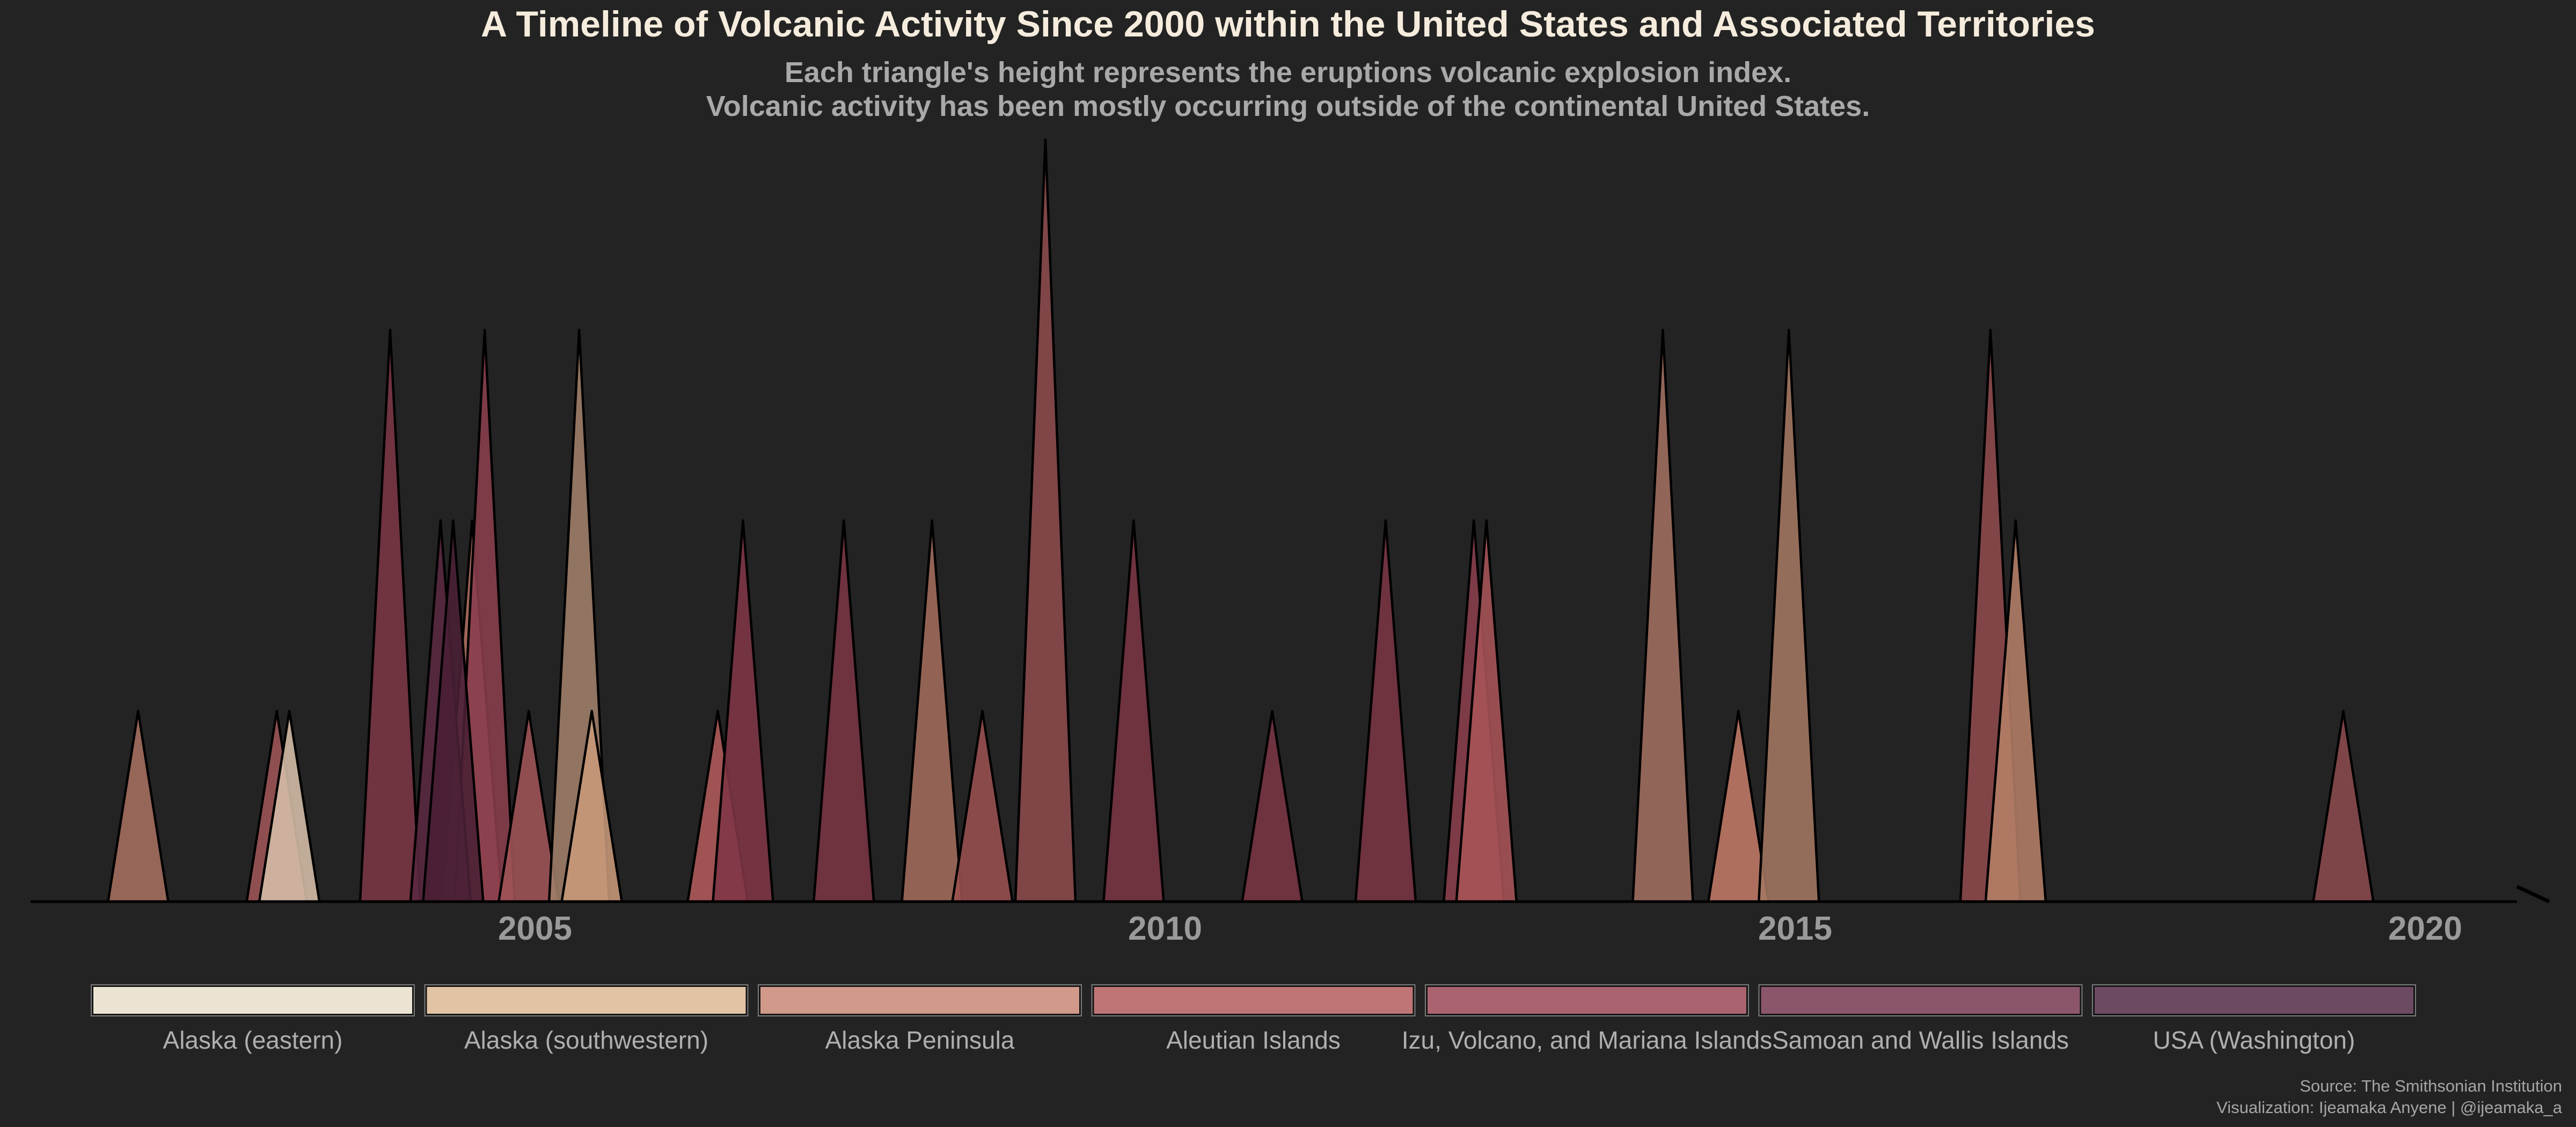 The width and height of the screenshot is (2576, 1127). Describe the element at coordinates (1165, 928) in the screenshot. I see `x-tick-label: 2010` at that location.